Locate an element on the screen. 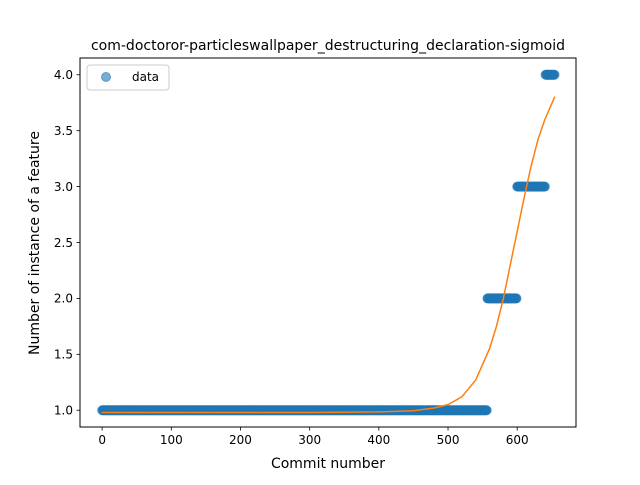 This screenshot has height=485, width=640. legend: data is located at coordinates (128, 77).